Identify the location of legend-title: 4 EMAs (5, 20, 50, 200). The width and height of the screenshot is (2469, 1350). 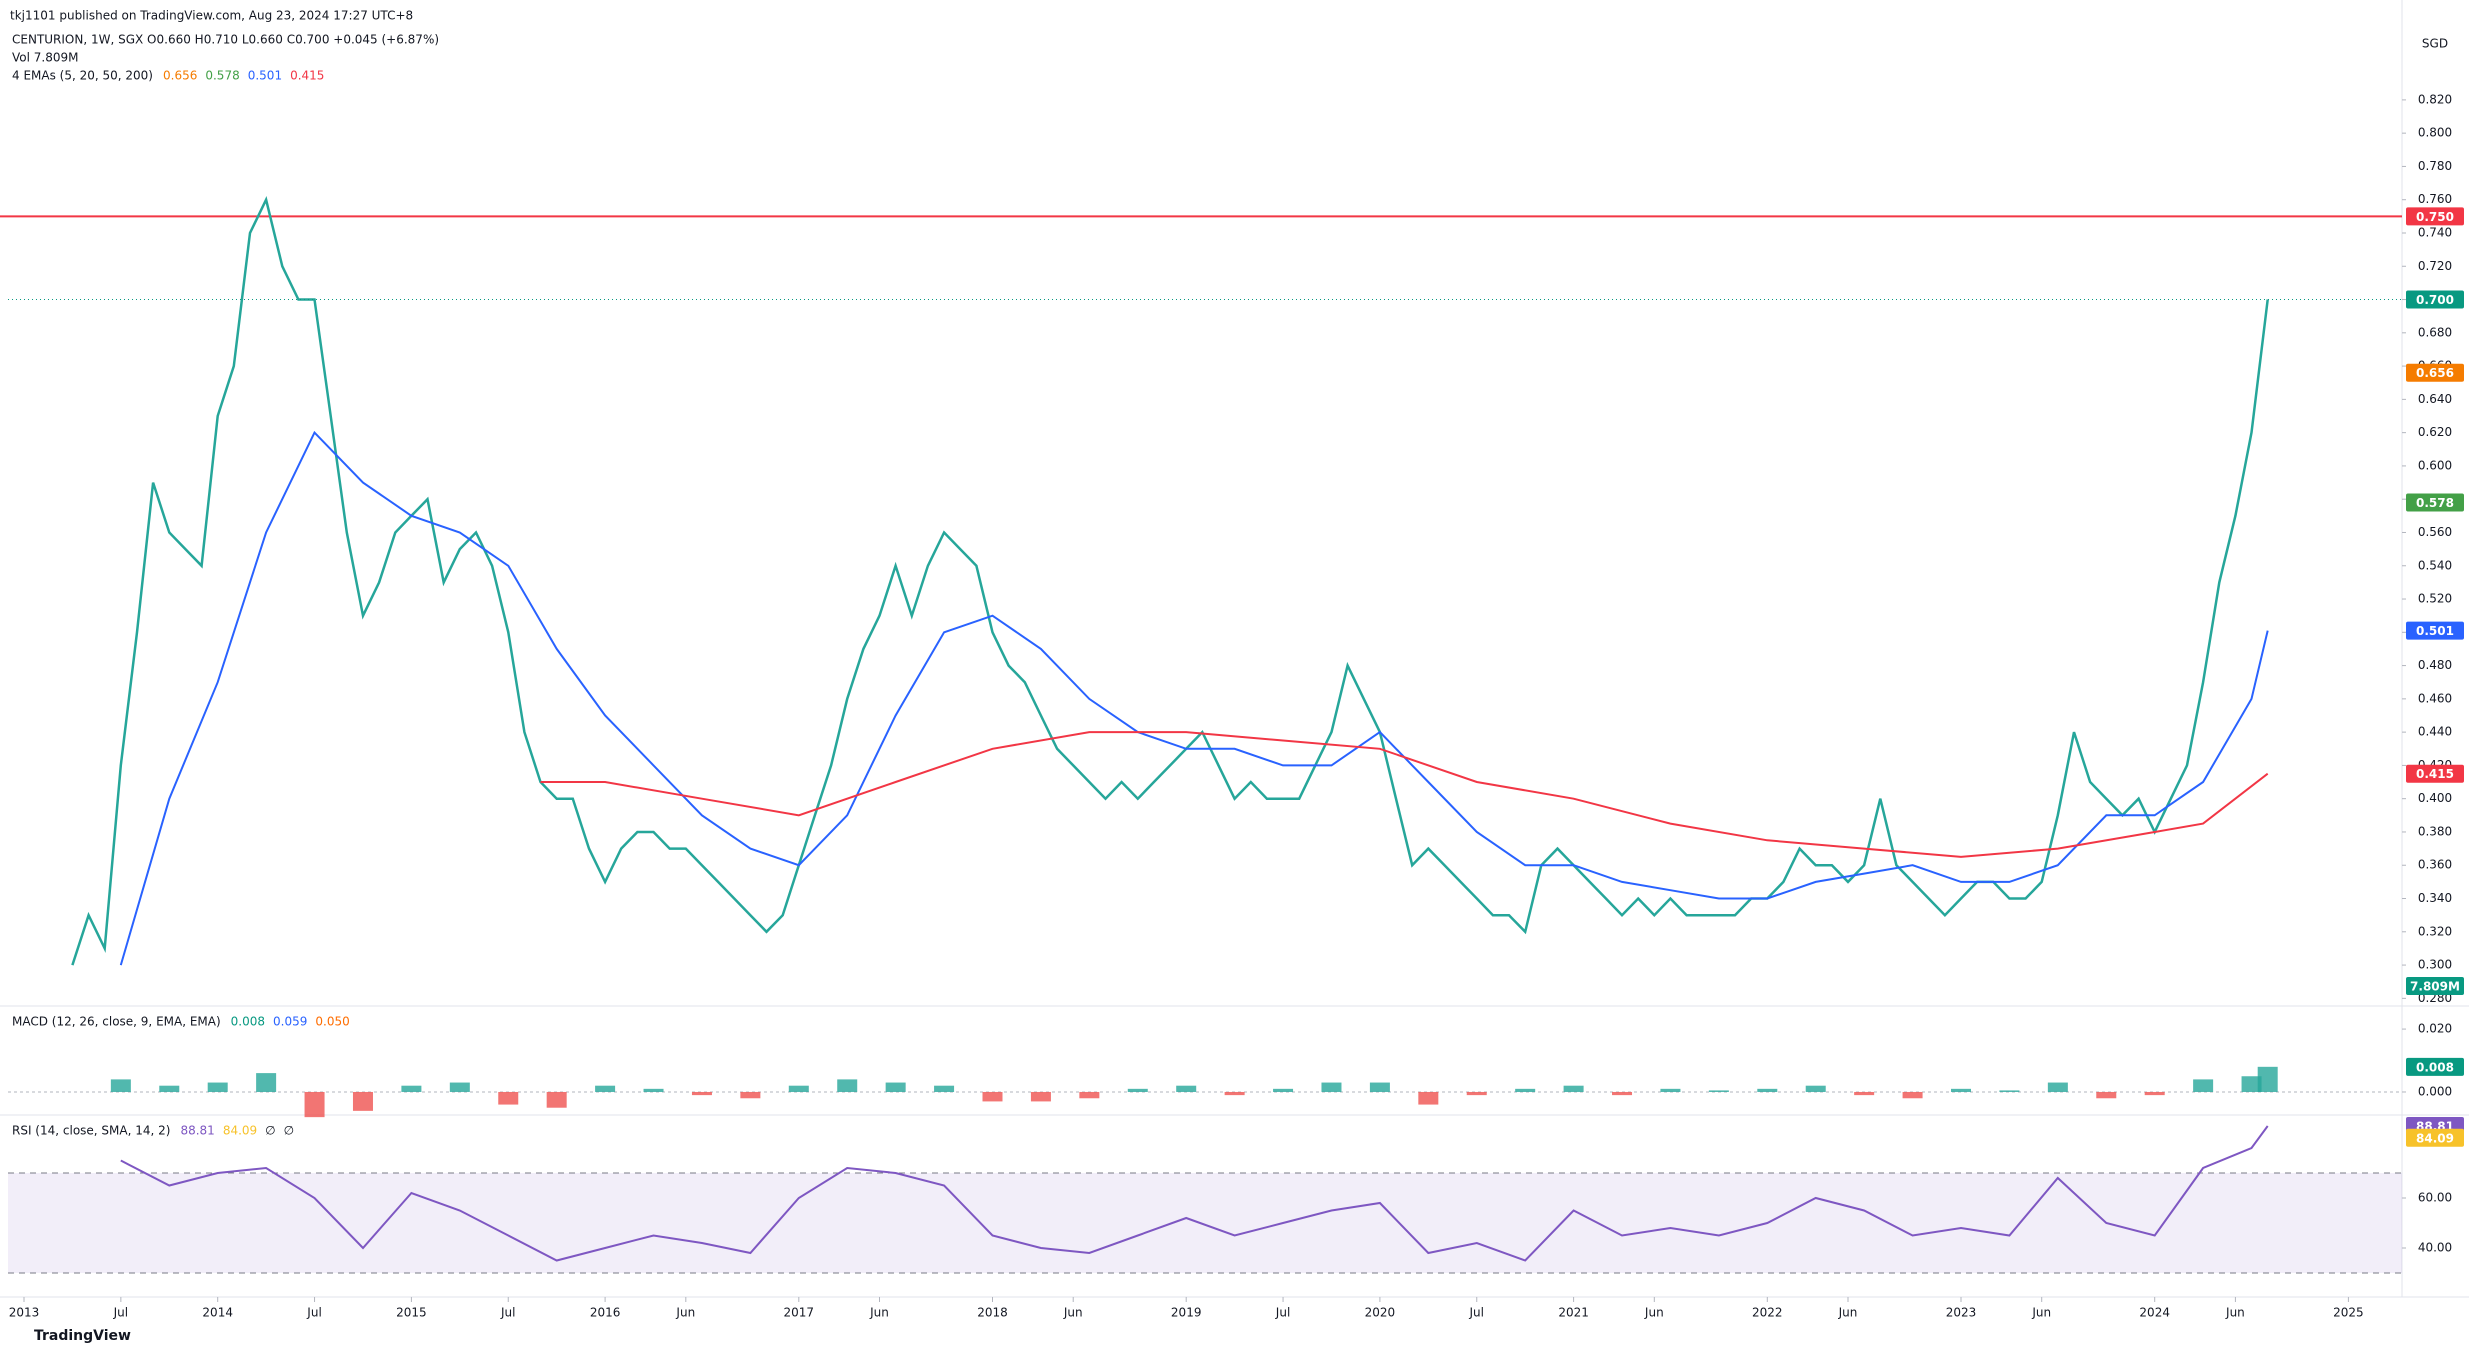
(82, 76).